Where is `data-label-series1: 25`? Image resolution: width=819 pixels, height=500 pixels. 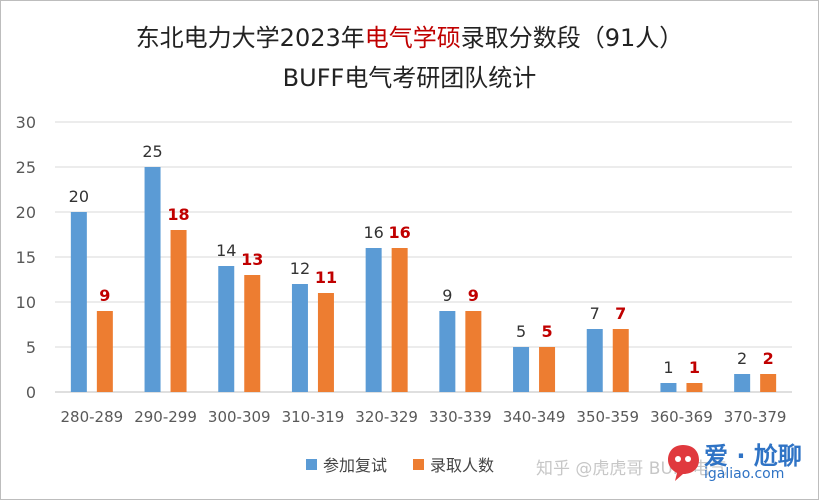
data-label-series1: 25 is located at coordinates (152, 151).